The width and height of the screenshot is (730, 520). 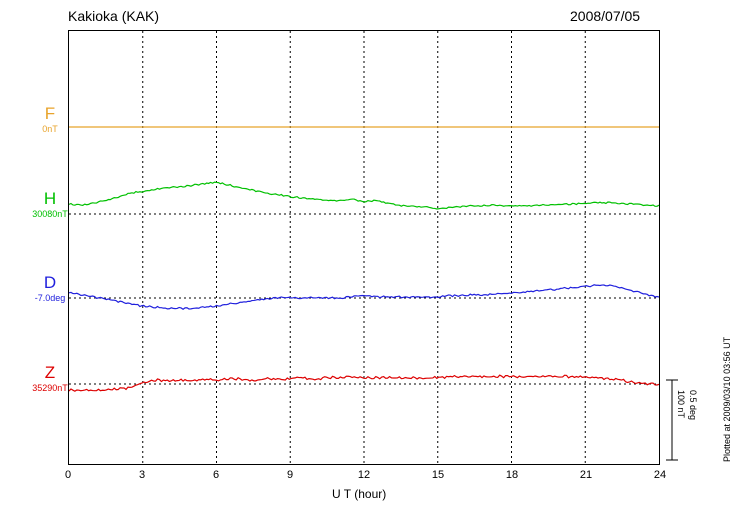 I want to click on component-letter-H: H, so click(x=50, y=198).